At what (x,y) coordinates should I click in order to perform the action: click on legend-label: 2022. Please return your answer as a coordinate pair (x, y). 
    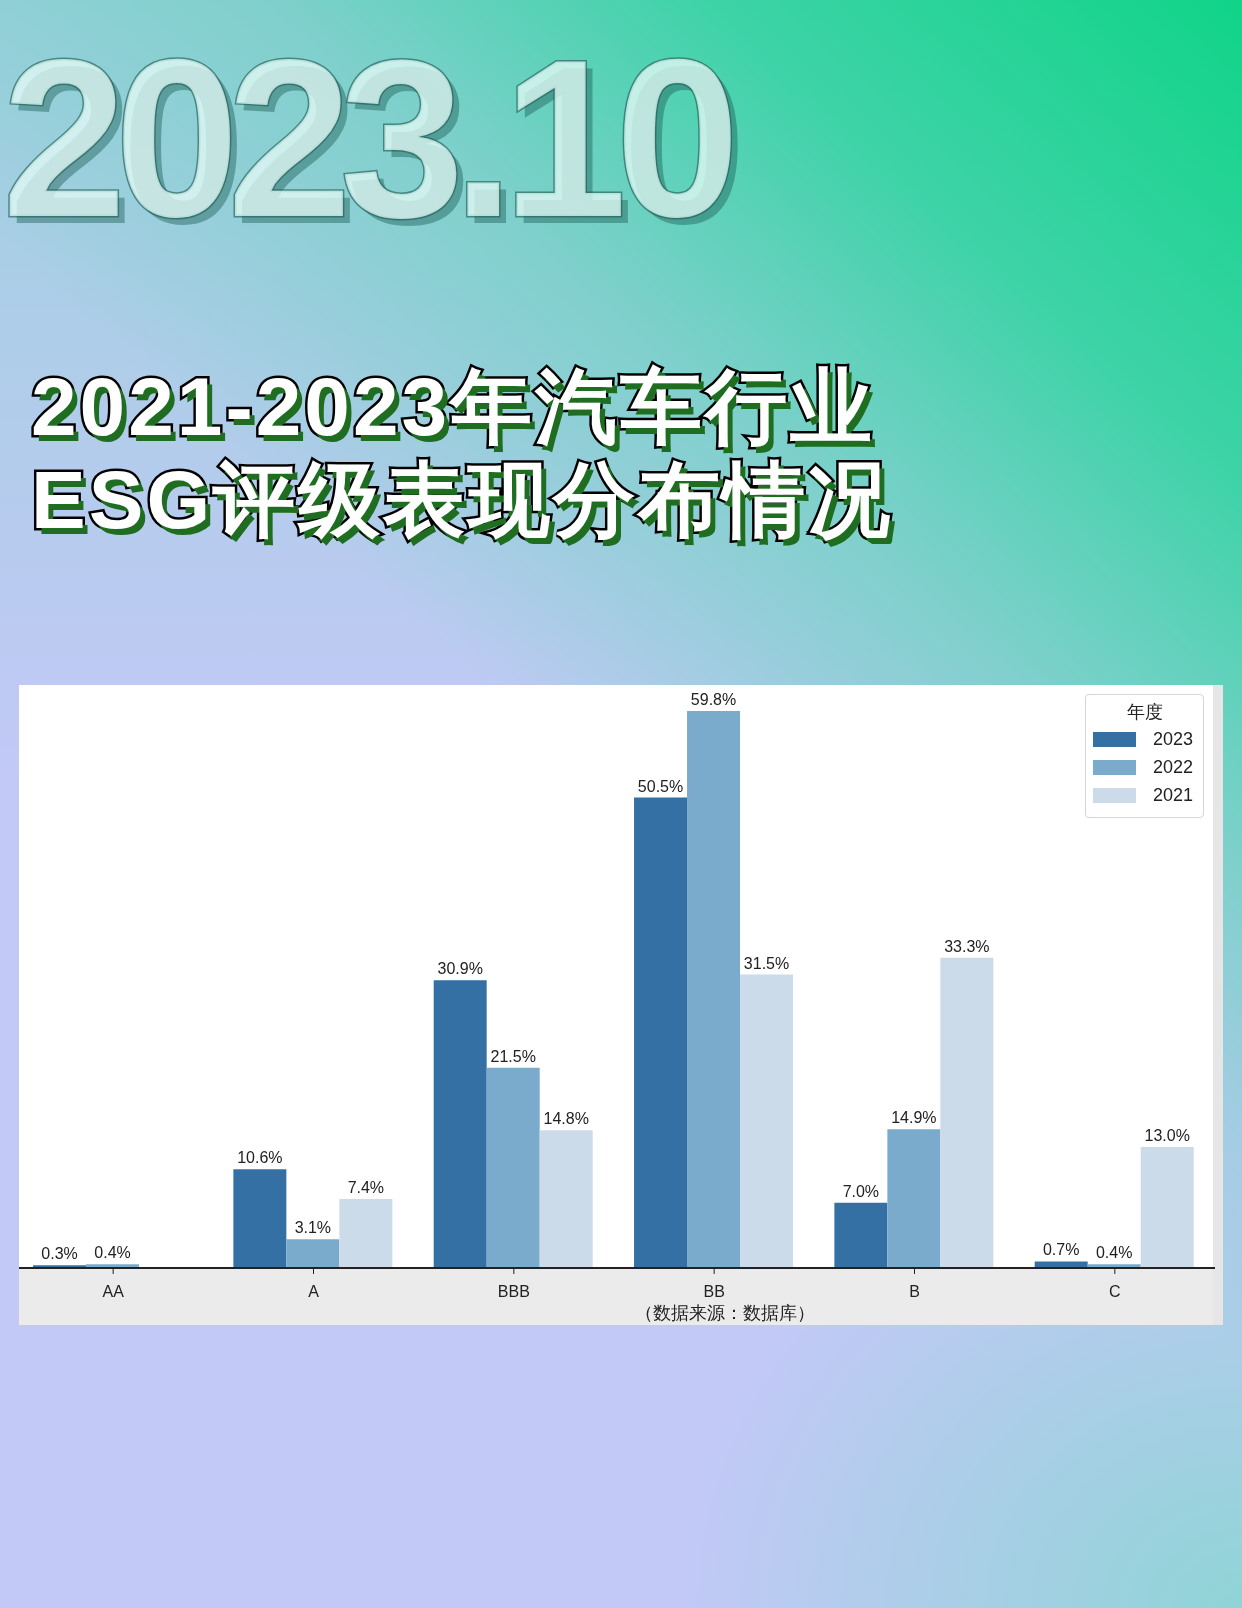
    Looking at the image, I should click on (1173, 767).